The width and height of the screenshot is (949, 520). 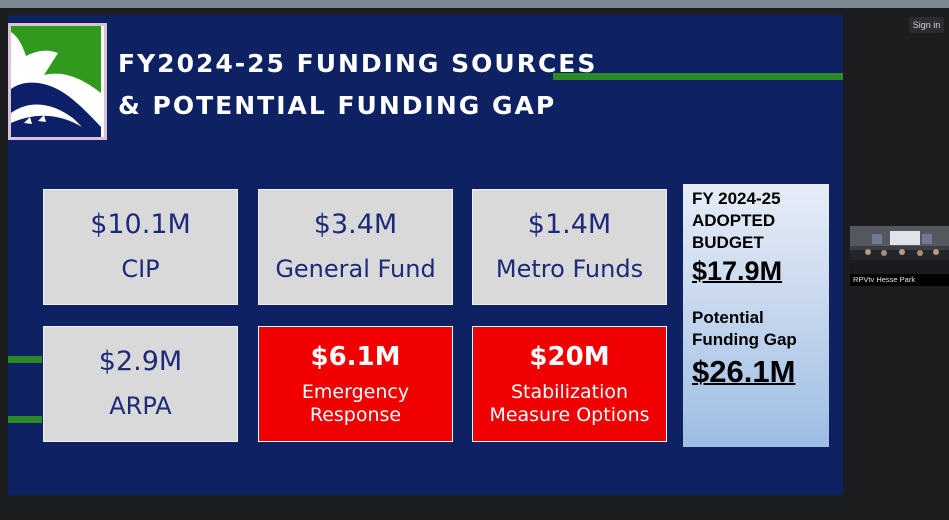 I want to click on sign-in-button: Sign in, so click(x=926, y=25).